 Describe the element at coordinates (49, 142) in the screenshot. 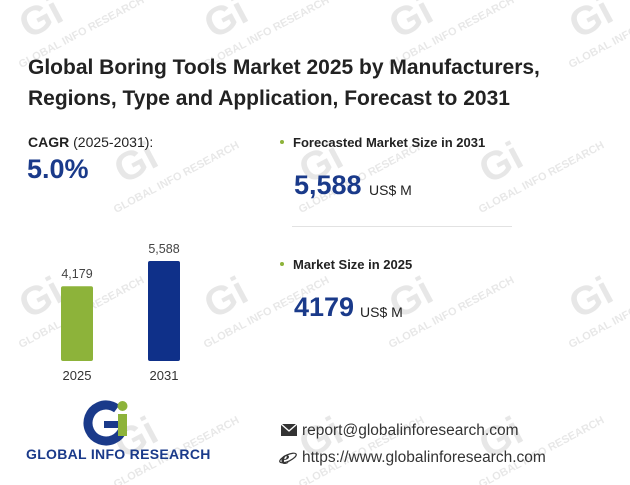

I see `cagr-label-text: CAGR` at that location.